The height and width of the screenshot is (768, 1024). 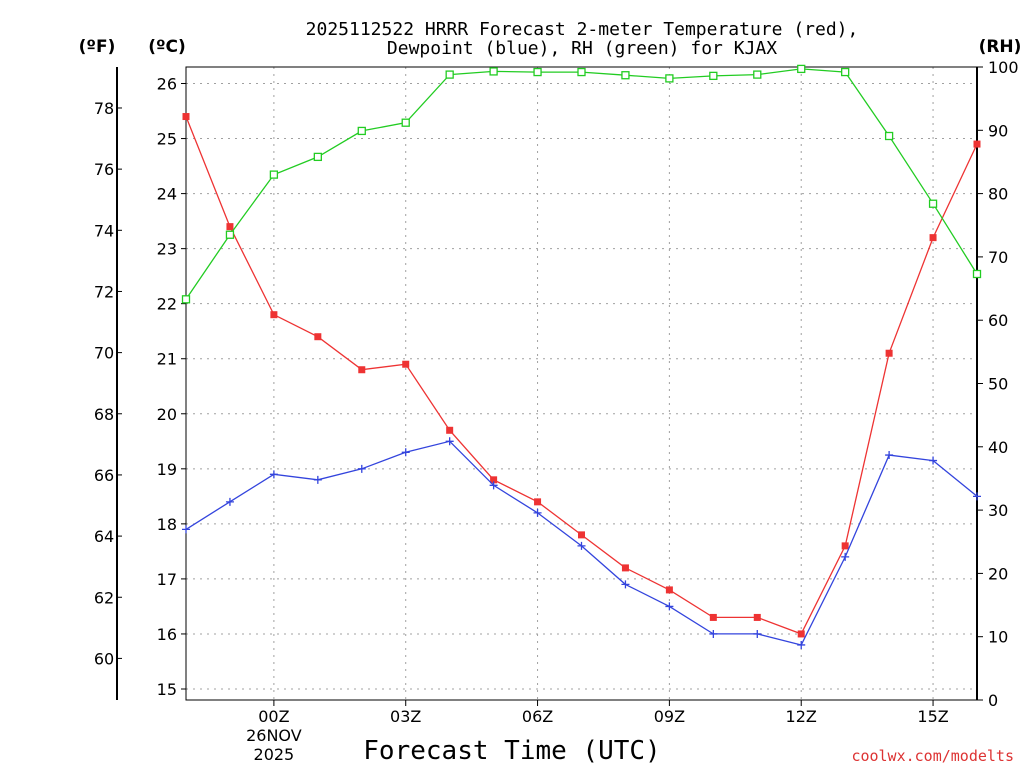 What do you see at coordinates (104, 658) in the screenshot?
I see `fahrenheit-tick-label: 60` at bounding box center [104, 658].